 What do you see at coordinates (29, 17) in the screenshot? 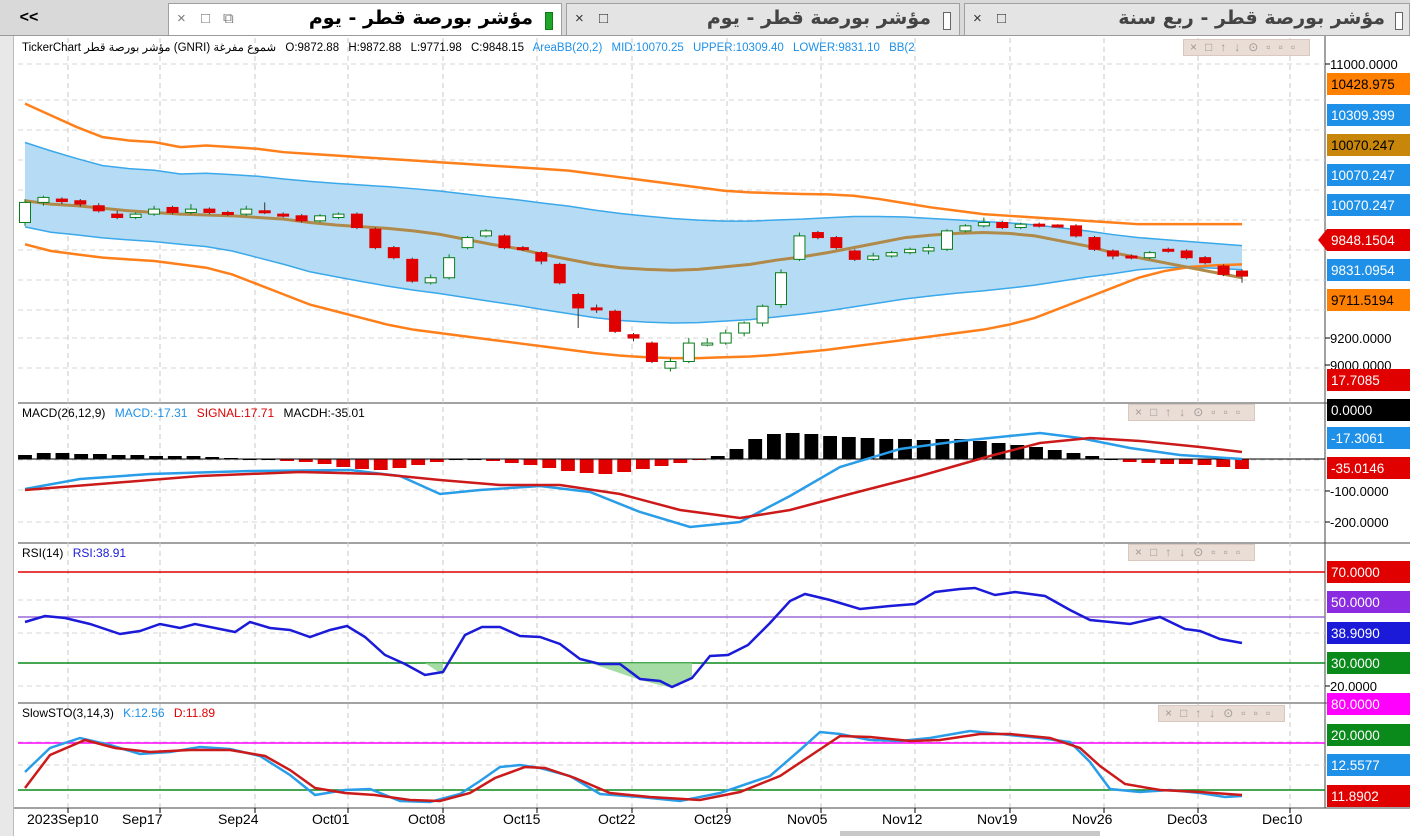
I see `tabs-collapse-button: <<` at bounding box center [29, 17].